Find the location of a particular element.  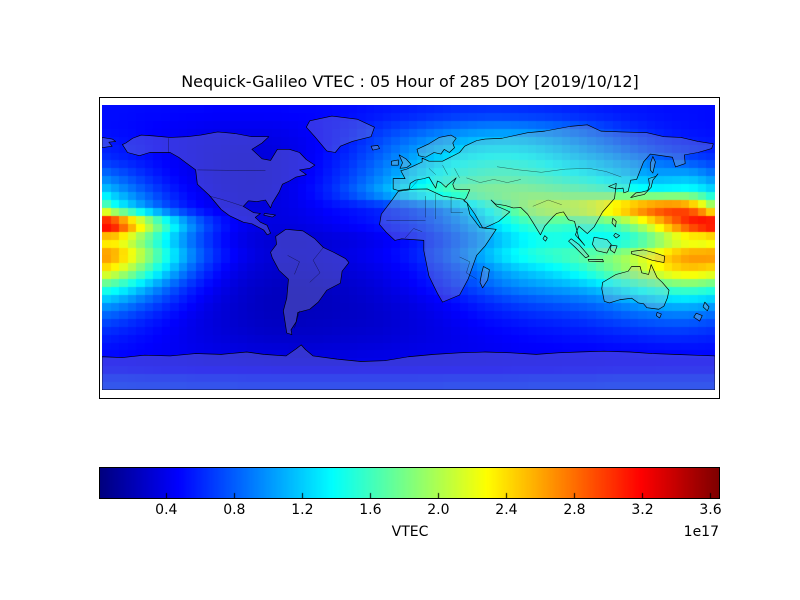

landmass-south-america is located at coordinates (310, 281).